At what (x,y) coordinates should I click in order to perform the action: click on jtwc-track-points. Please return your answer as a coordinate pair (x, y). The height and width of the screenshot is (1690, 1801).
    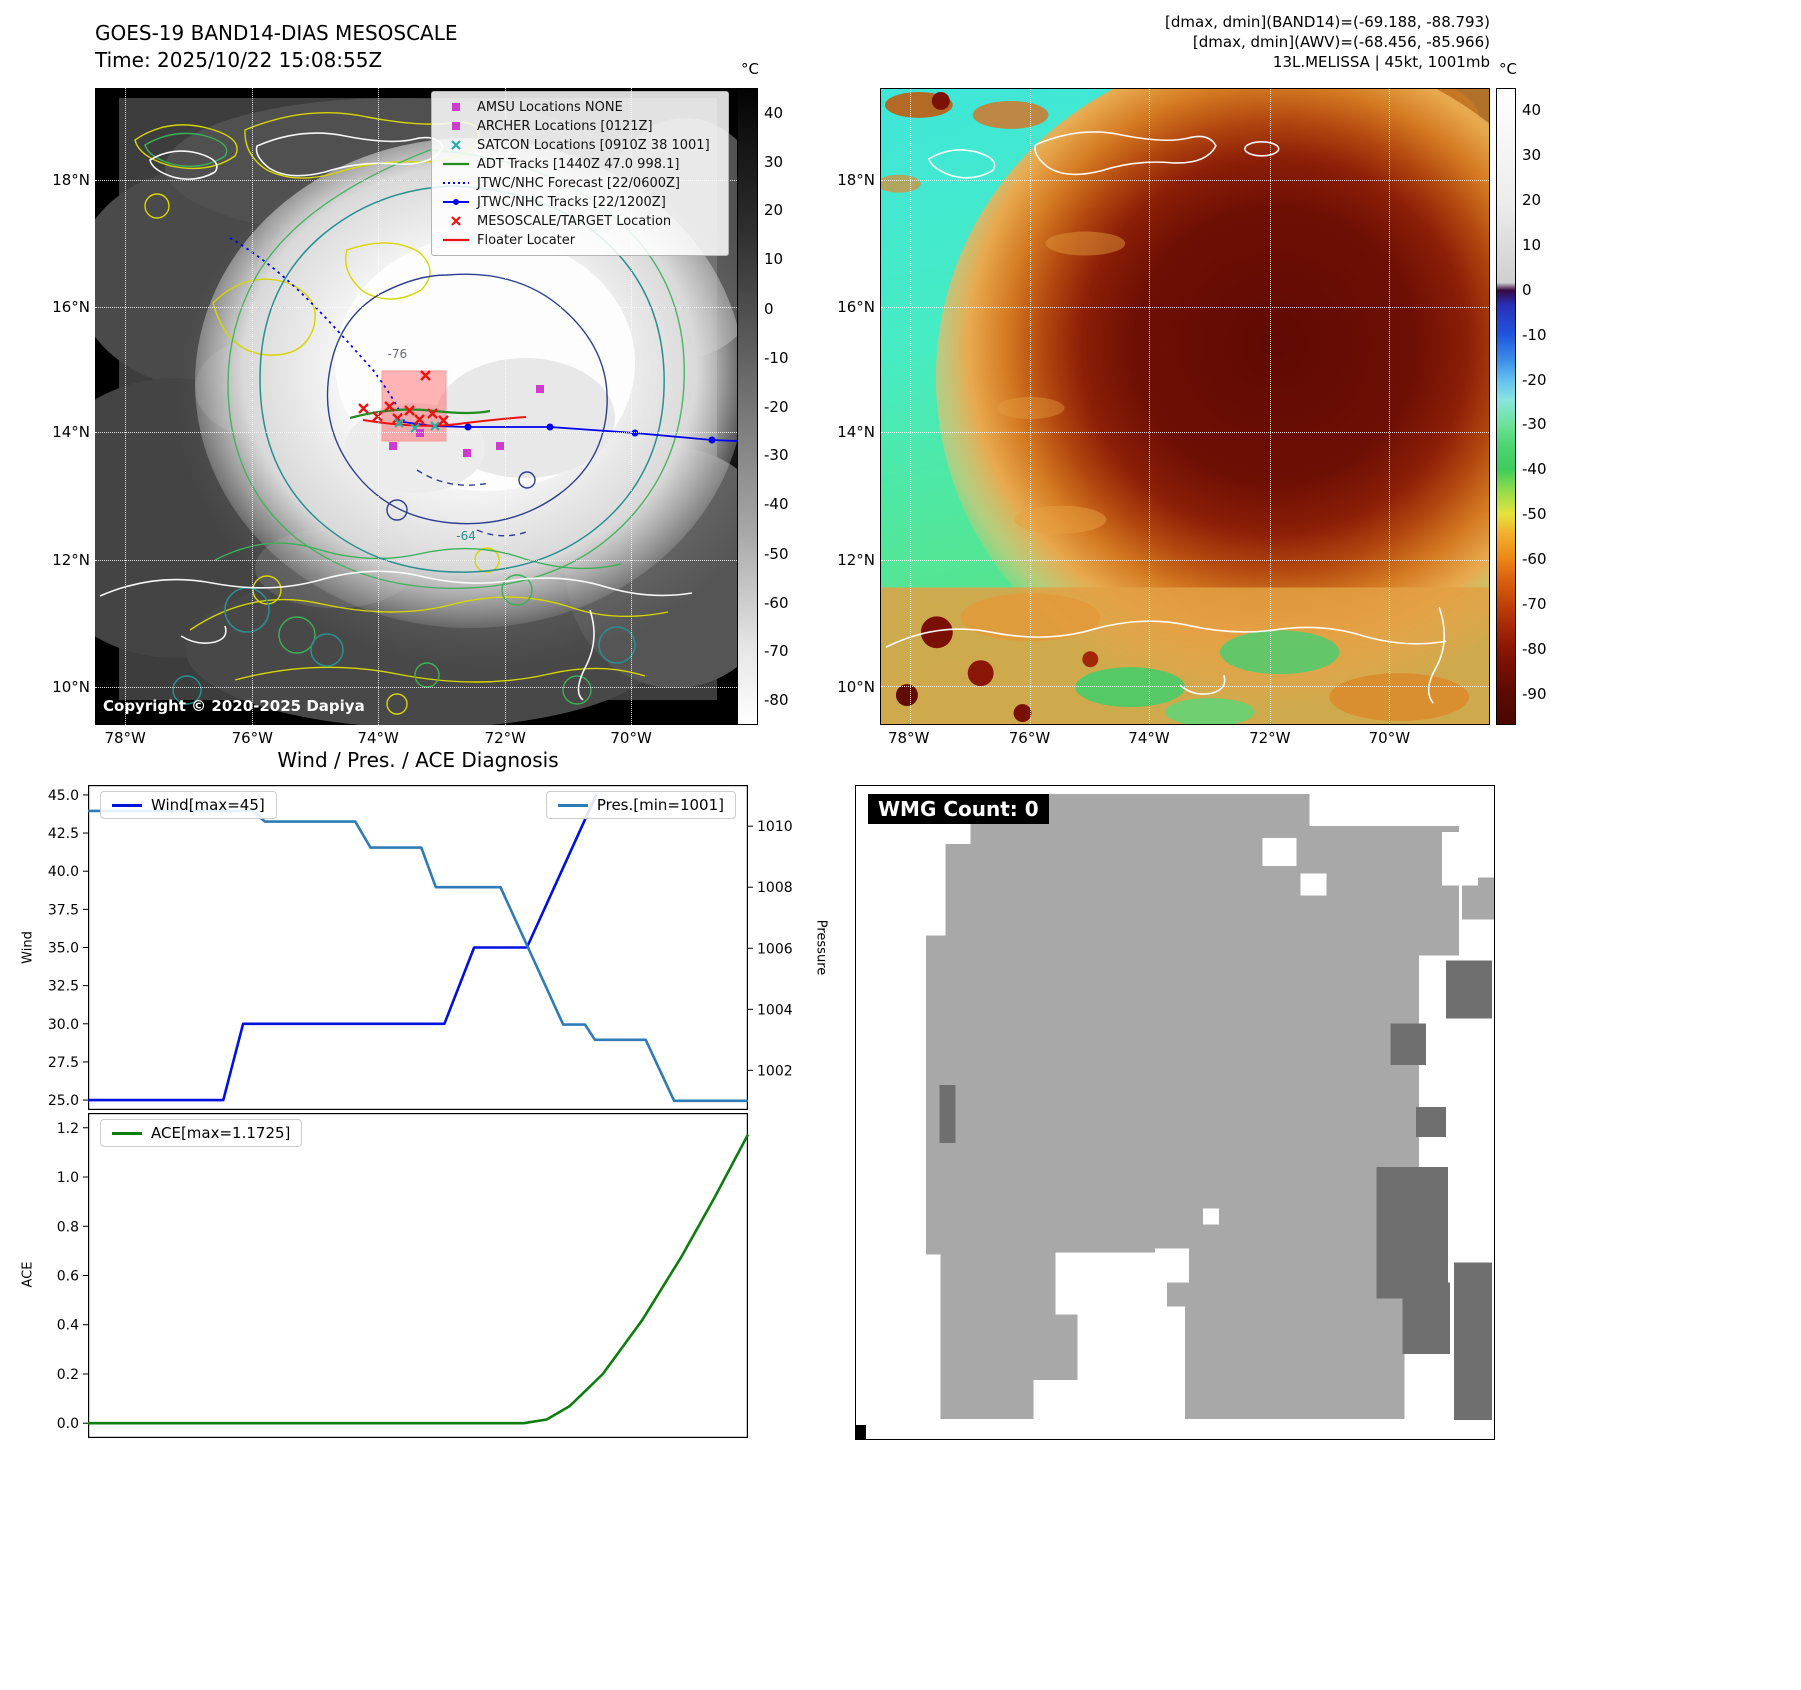
    Looking at the image, I should click on (590, 433).